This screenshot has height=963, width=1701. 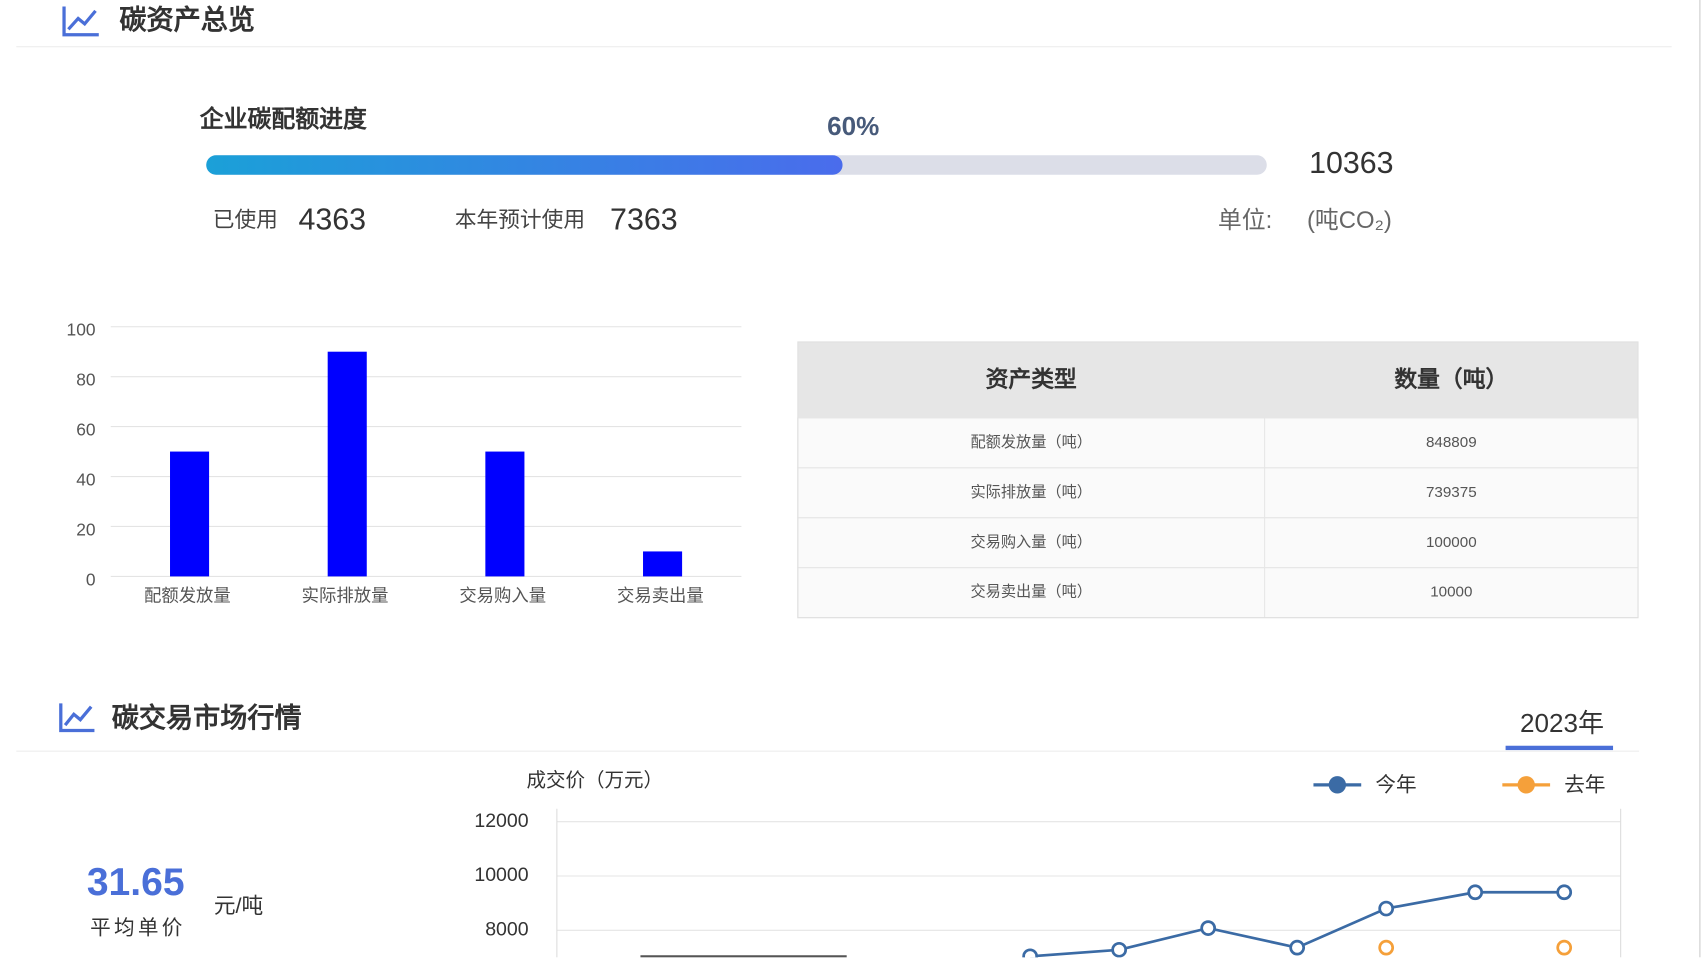 What do you see at coordinates (345, 596) in the screenshot?
I see `x-tick-label: 实际排放量` at bounding box center [345, 596].